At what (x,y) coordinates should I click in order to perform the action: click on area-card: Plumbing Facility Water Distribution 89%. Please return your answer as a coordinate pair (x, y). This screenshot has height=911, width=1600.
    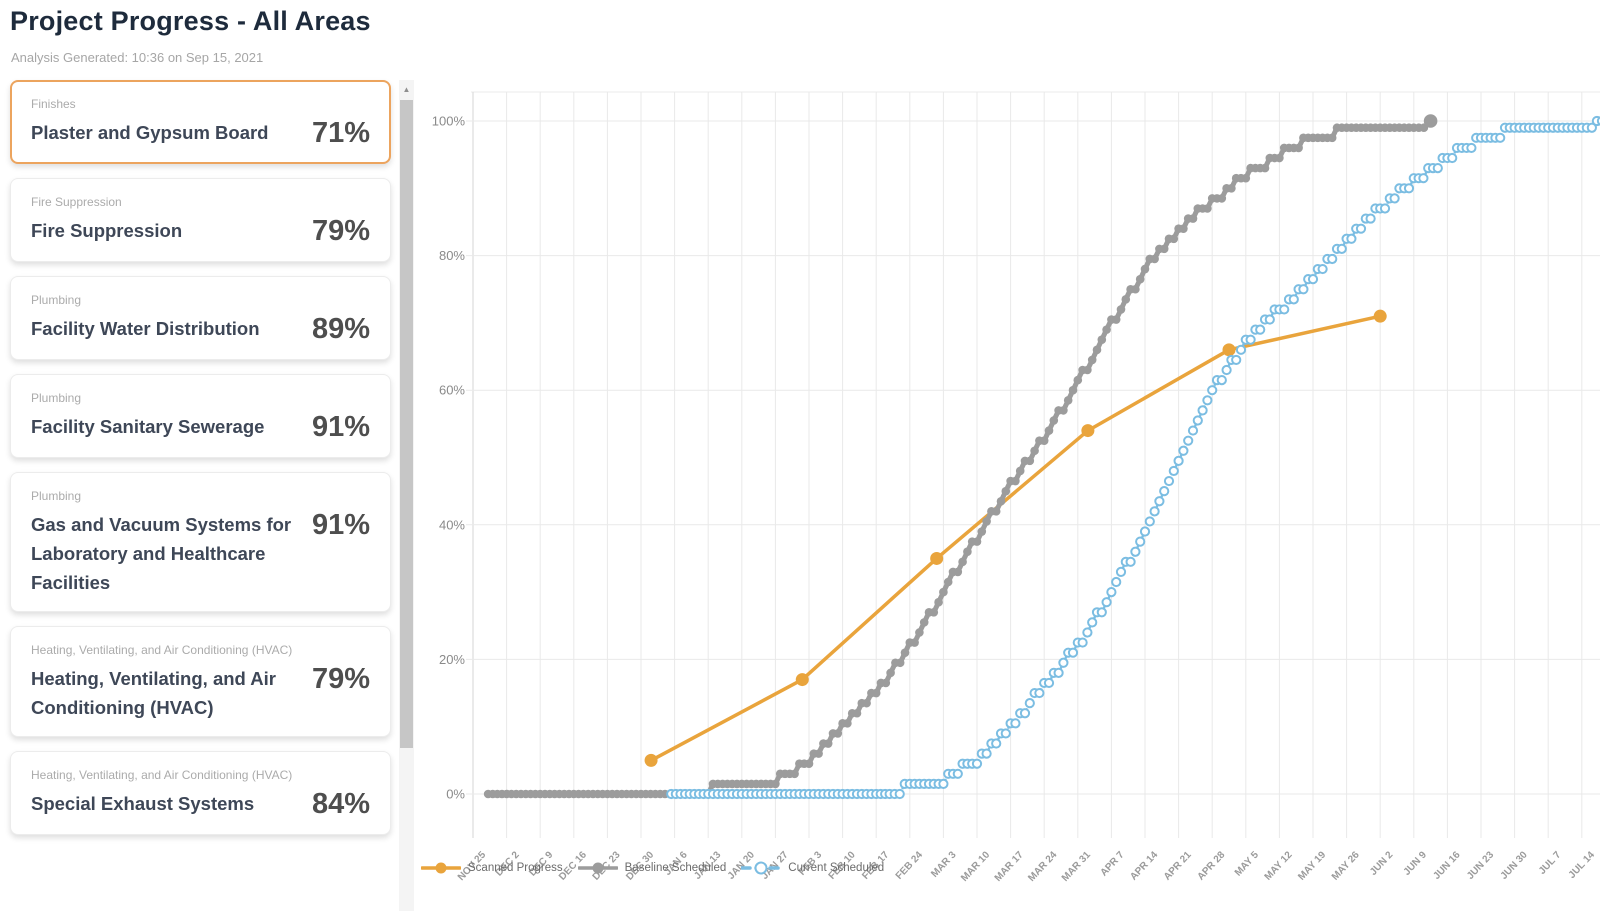
    Looking at the image, I should click on (200, 318).